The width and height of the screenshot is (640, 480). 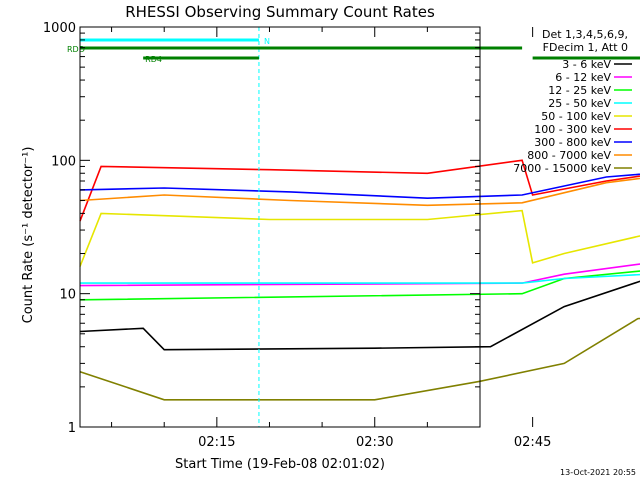 I want to click on series-line-12-25-kev, so click(x=359, y=285).